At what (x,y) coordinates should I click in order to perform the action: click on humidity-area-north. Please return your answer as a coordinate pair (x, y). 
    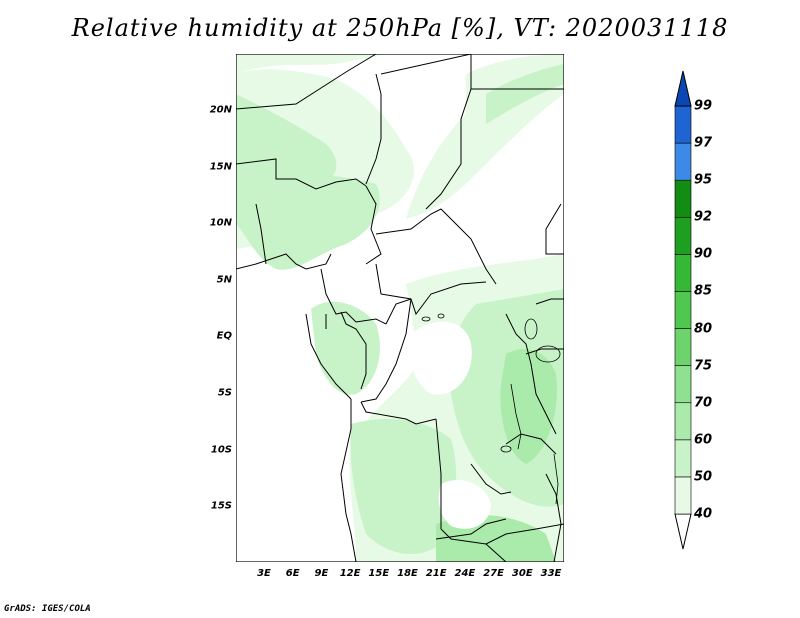
    Looking at the image, I should click on (311, 64).